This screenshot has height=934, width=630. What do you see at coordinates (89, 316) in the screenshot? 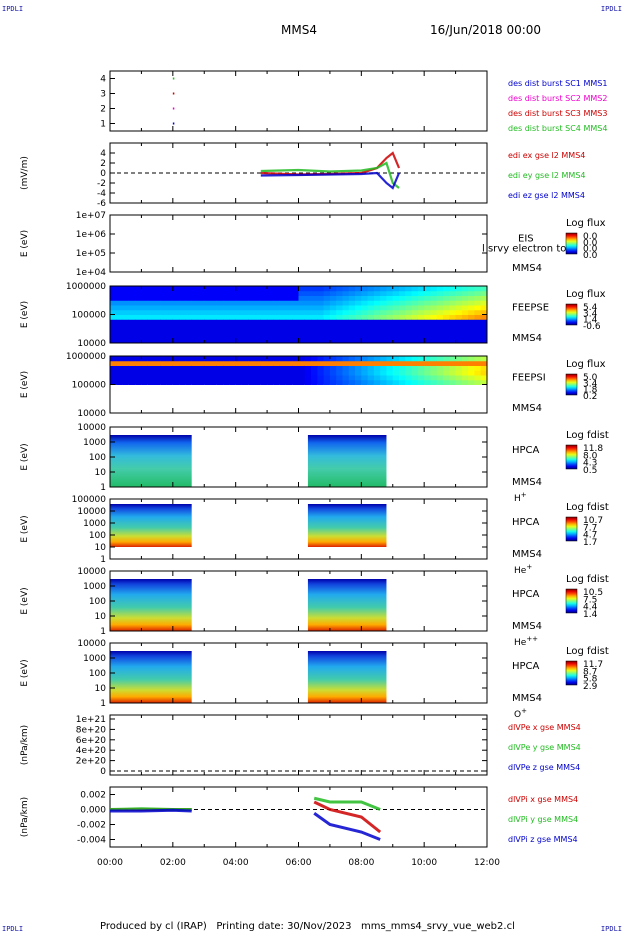
I see `tick-label: 100000` at bounding box center [89, 316].